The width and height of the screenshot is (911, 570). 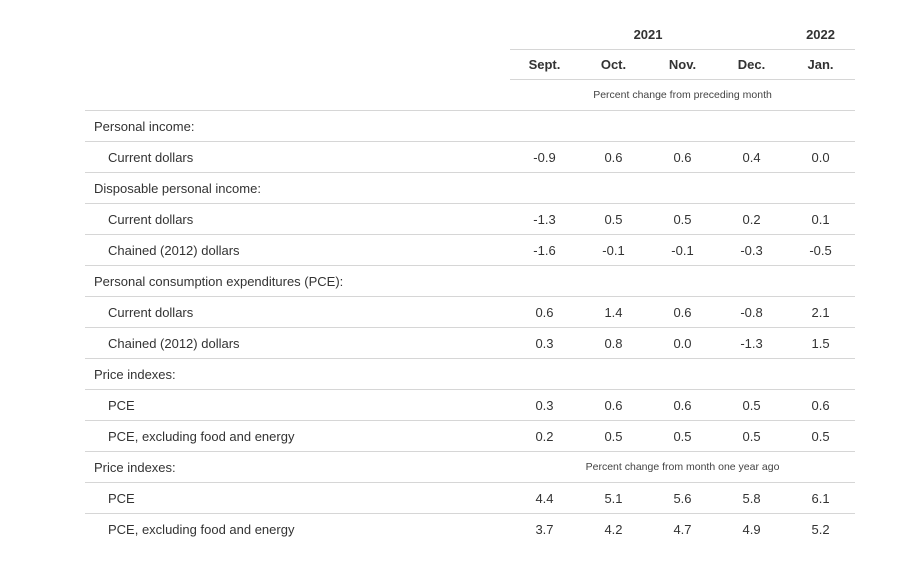 I want to click on unit-note-row: Percent change from preceding month, so click(x=470, y=95).